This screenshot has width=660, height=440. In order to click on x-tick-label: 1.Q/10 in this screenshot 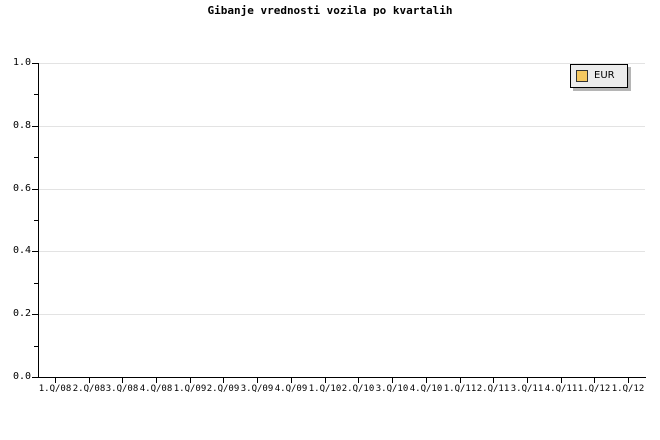, I will do `click(325, 389)`.